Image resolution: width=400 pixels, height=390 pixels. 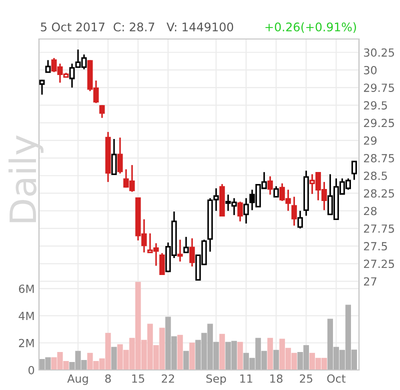 I want to click on y-tick-label: 30.25, so click(x=379, y=52).